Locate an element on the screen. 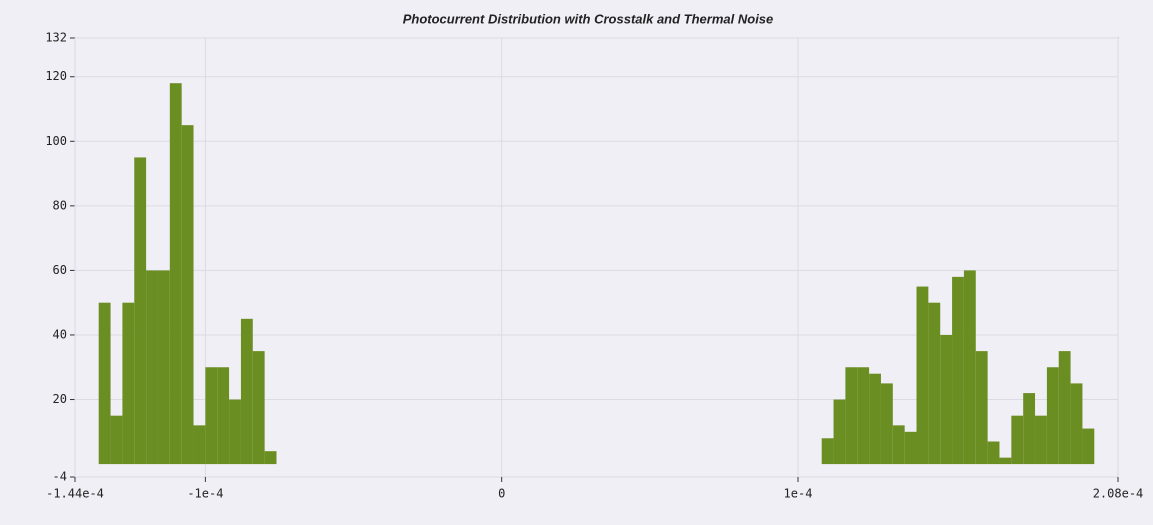 This screenshot has height=525, width=1153. x-tick-label: -1e-4 is located at coordinates (205, 494).